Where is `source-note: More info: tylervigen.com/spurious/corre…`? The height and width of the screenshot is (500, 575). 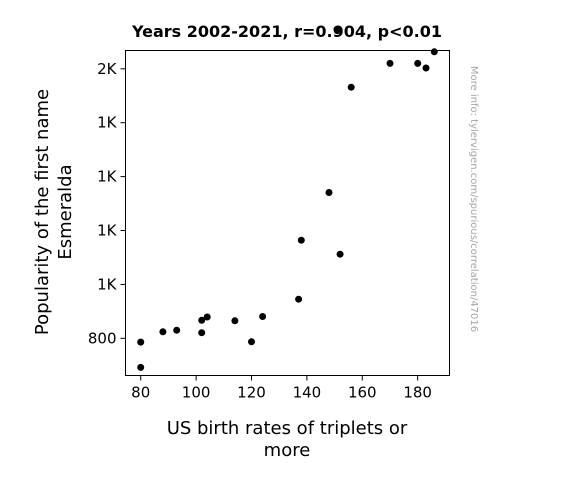 source-note: More info: tylervigen.com/spurious/corre… is located at coordinates (473, 199).